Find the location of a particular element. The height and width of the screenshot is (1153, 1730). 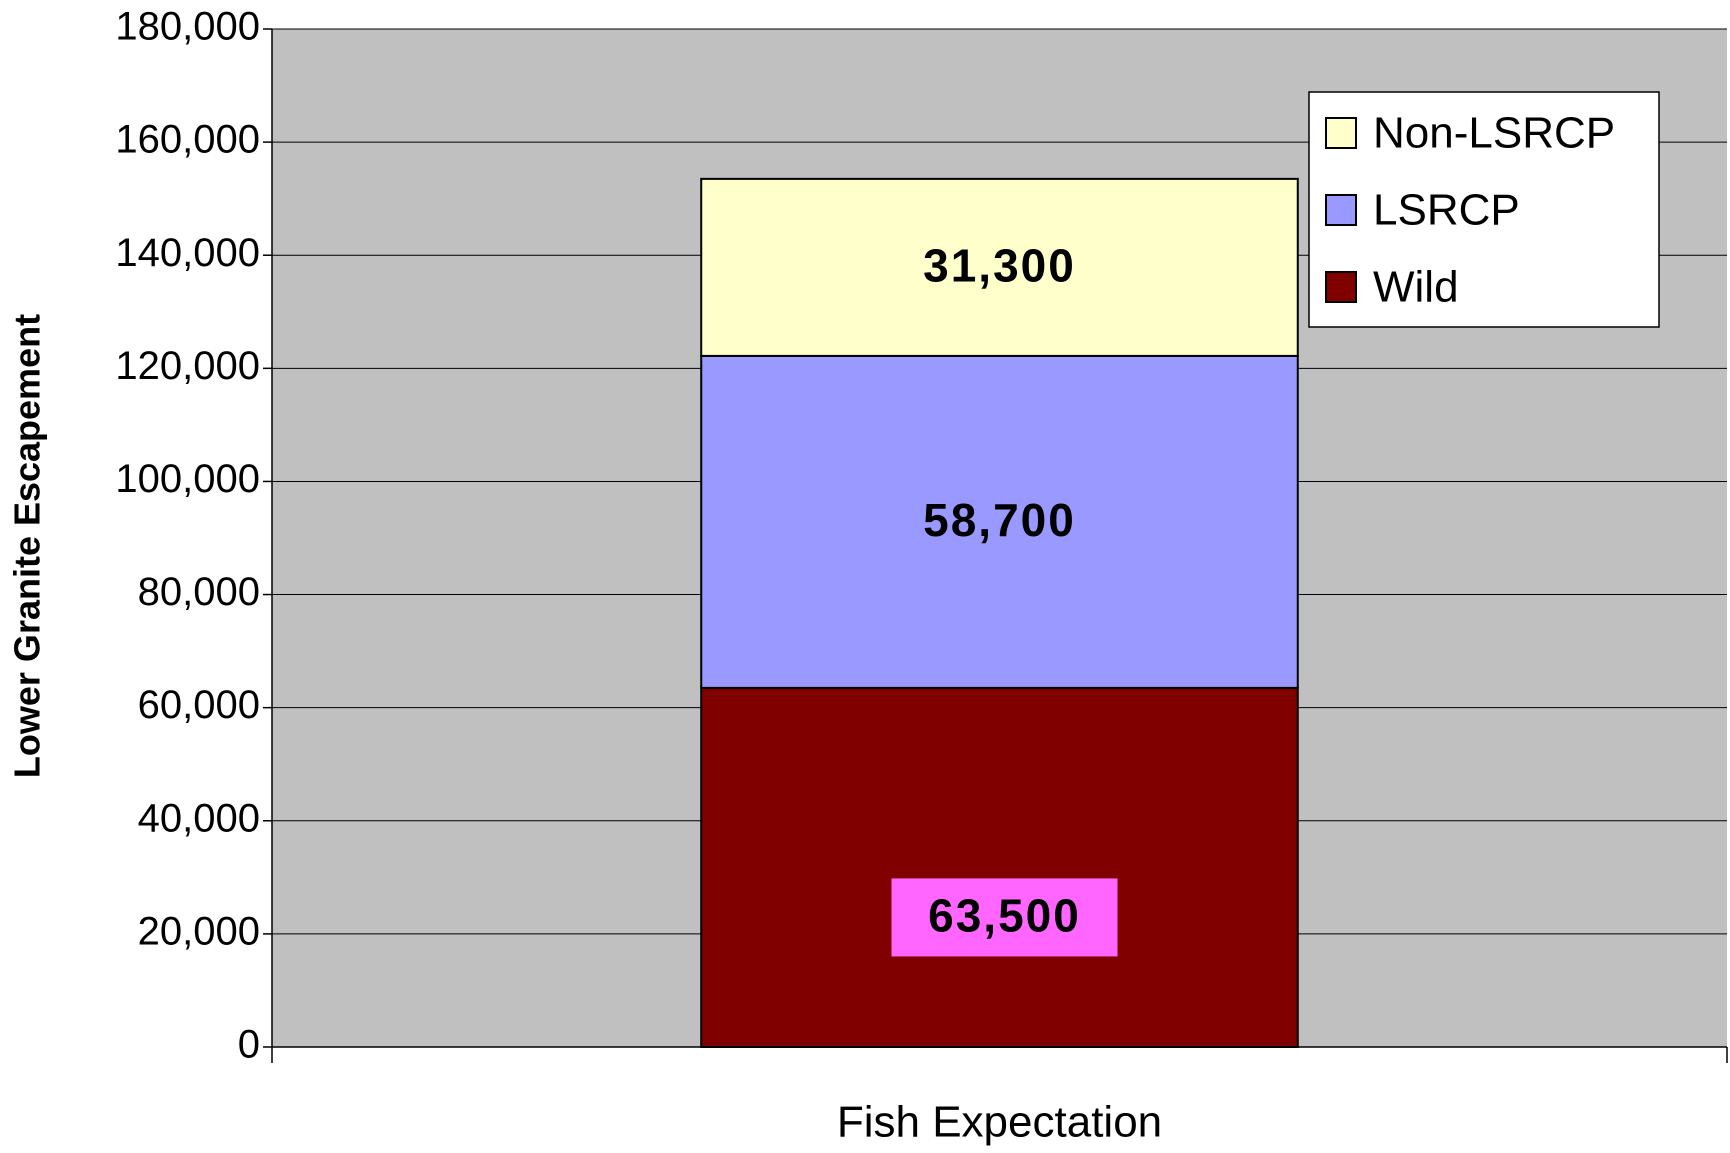

legend-label: Non-LSRCP is located at coordinates (1494, 133).